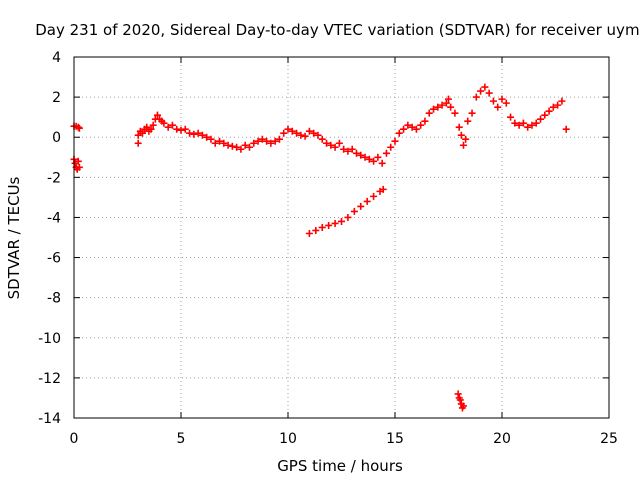 The image size is (640, 480). I want to click on x-tick-label: 15, so click(395, 439).